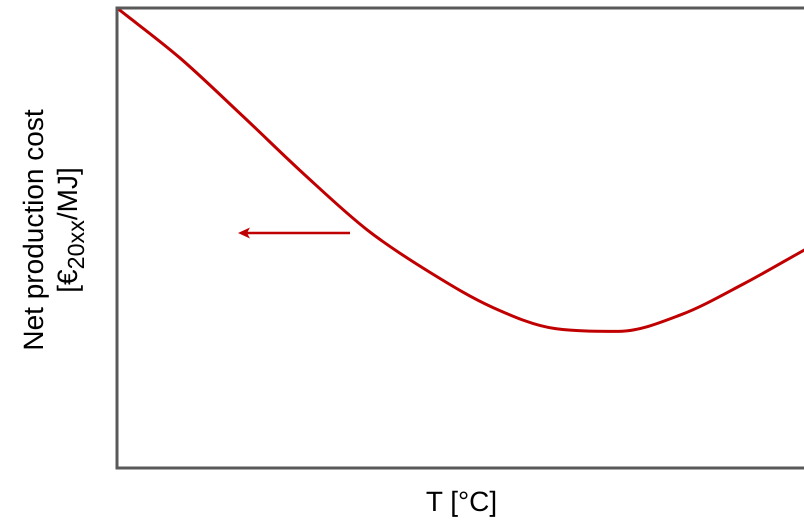 The image size is (804, 520). I want to click on x-axis-title: T [°C], so click(462, 501).